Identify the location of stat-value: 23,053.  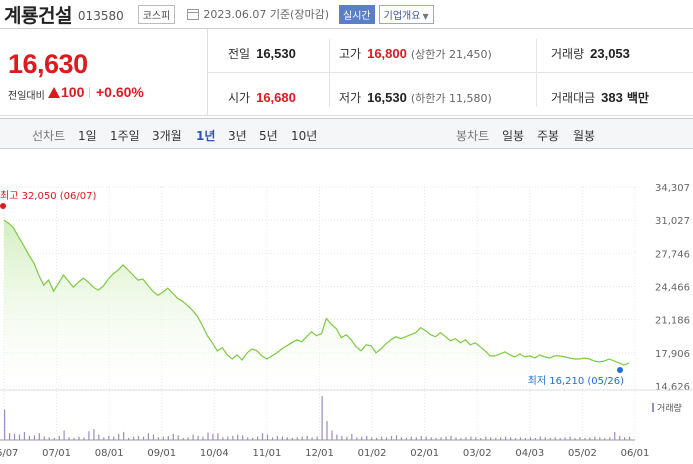
(610, 53).